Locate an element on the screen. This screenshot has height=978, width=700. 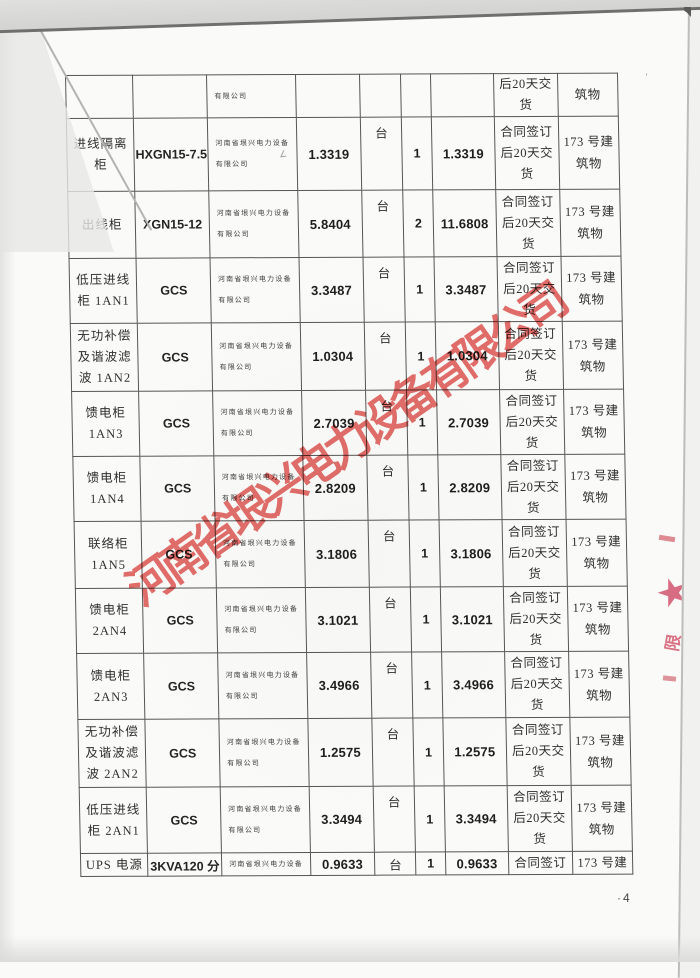
cell-building: 筑物 is located at coordinates (587, 95).